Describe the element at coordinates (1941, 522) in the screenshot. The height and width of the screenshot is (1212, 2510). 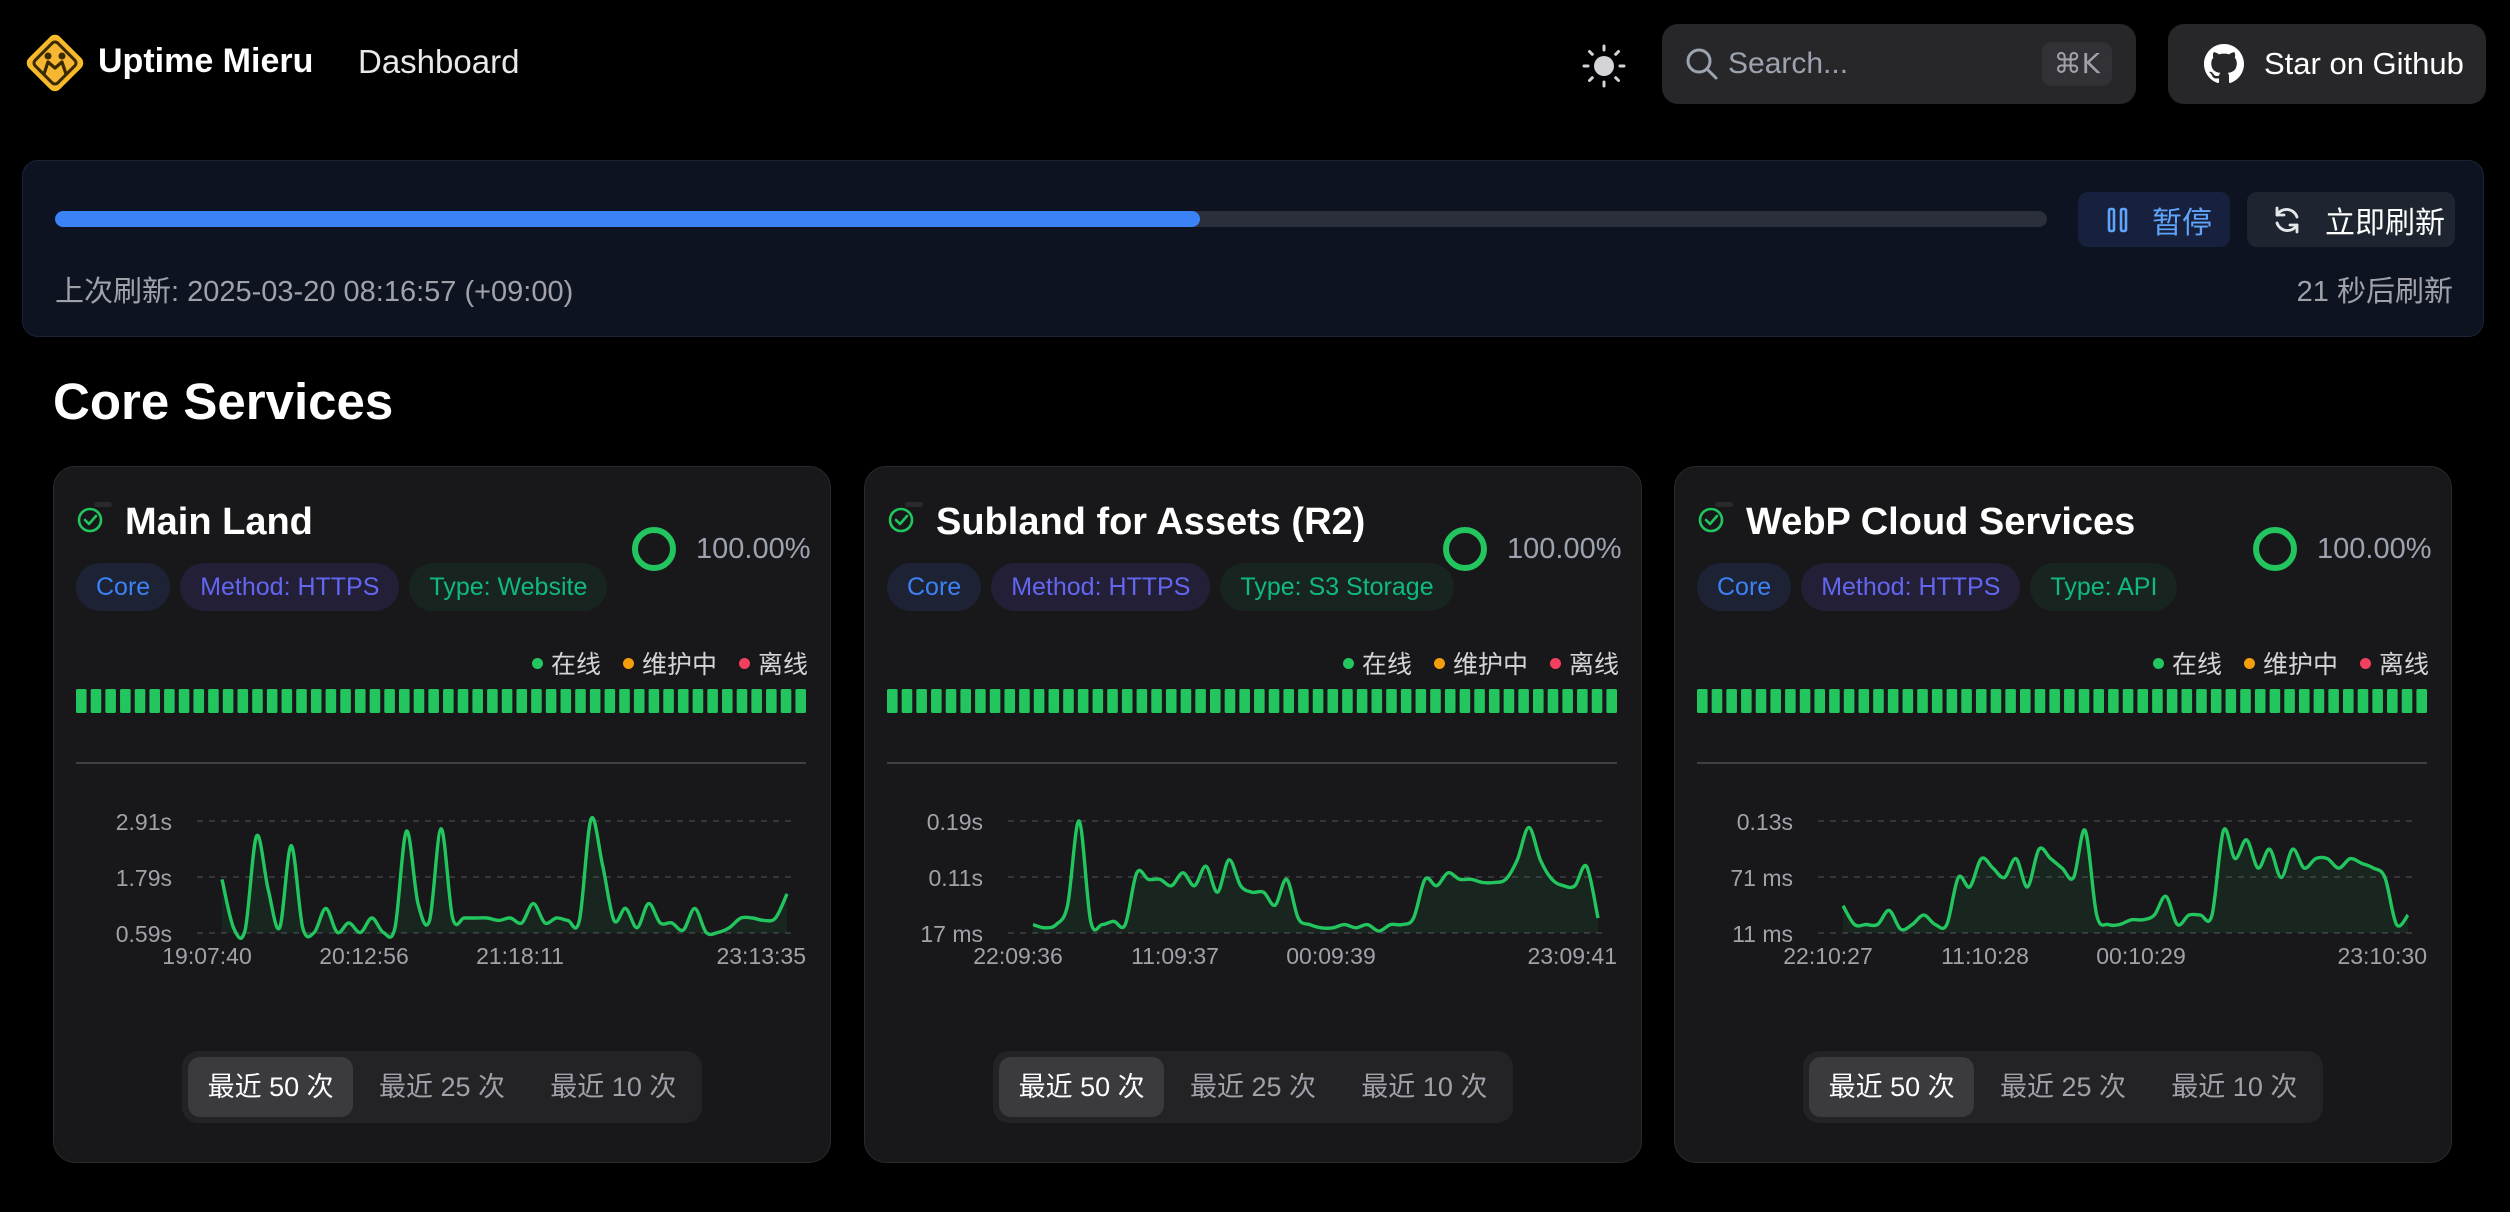
I see `service-title: WebP Cloud Services` at that location.